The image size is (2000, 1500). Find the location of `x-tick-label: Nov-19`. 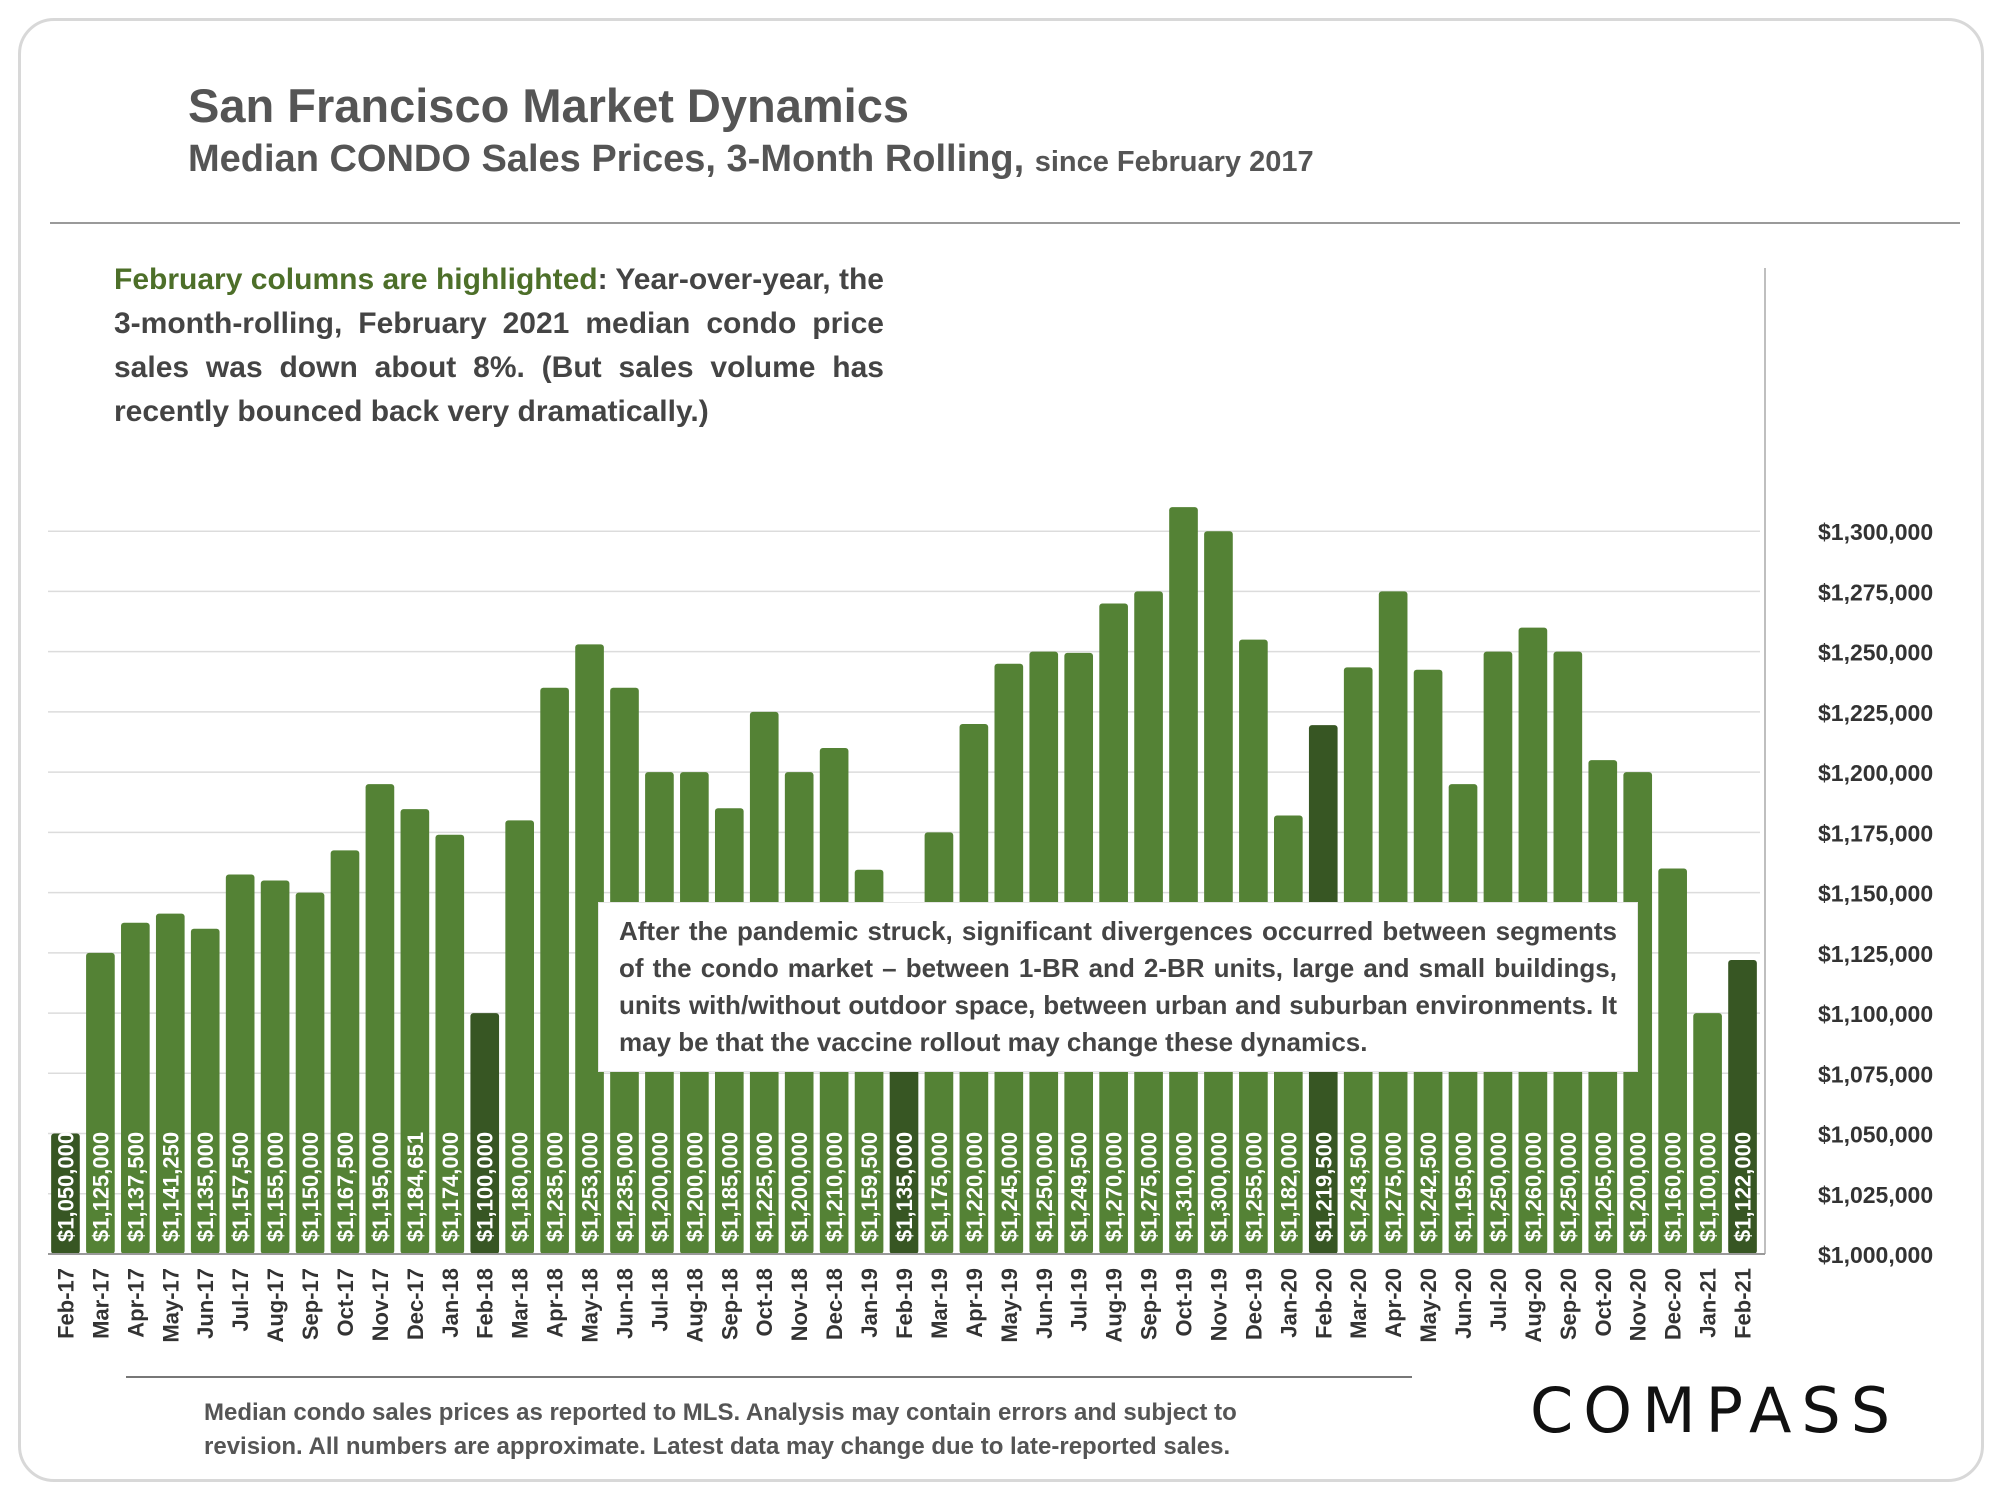

x-tick-label: Nov-19 is located at coordinates (1218, 1304).